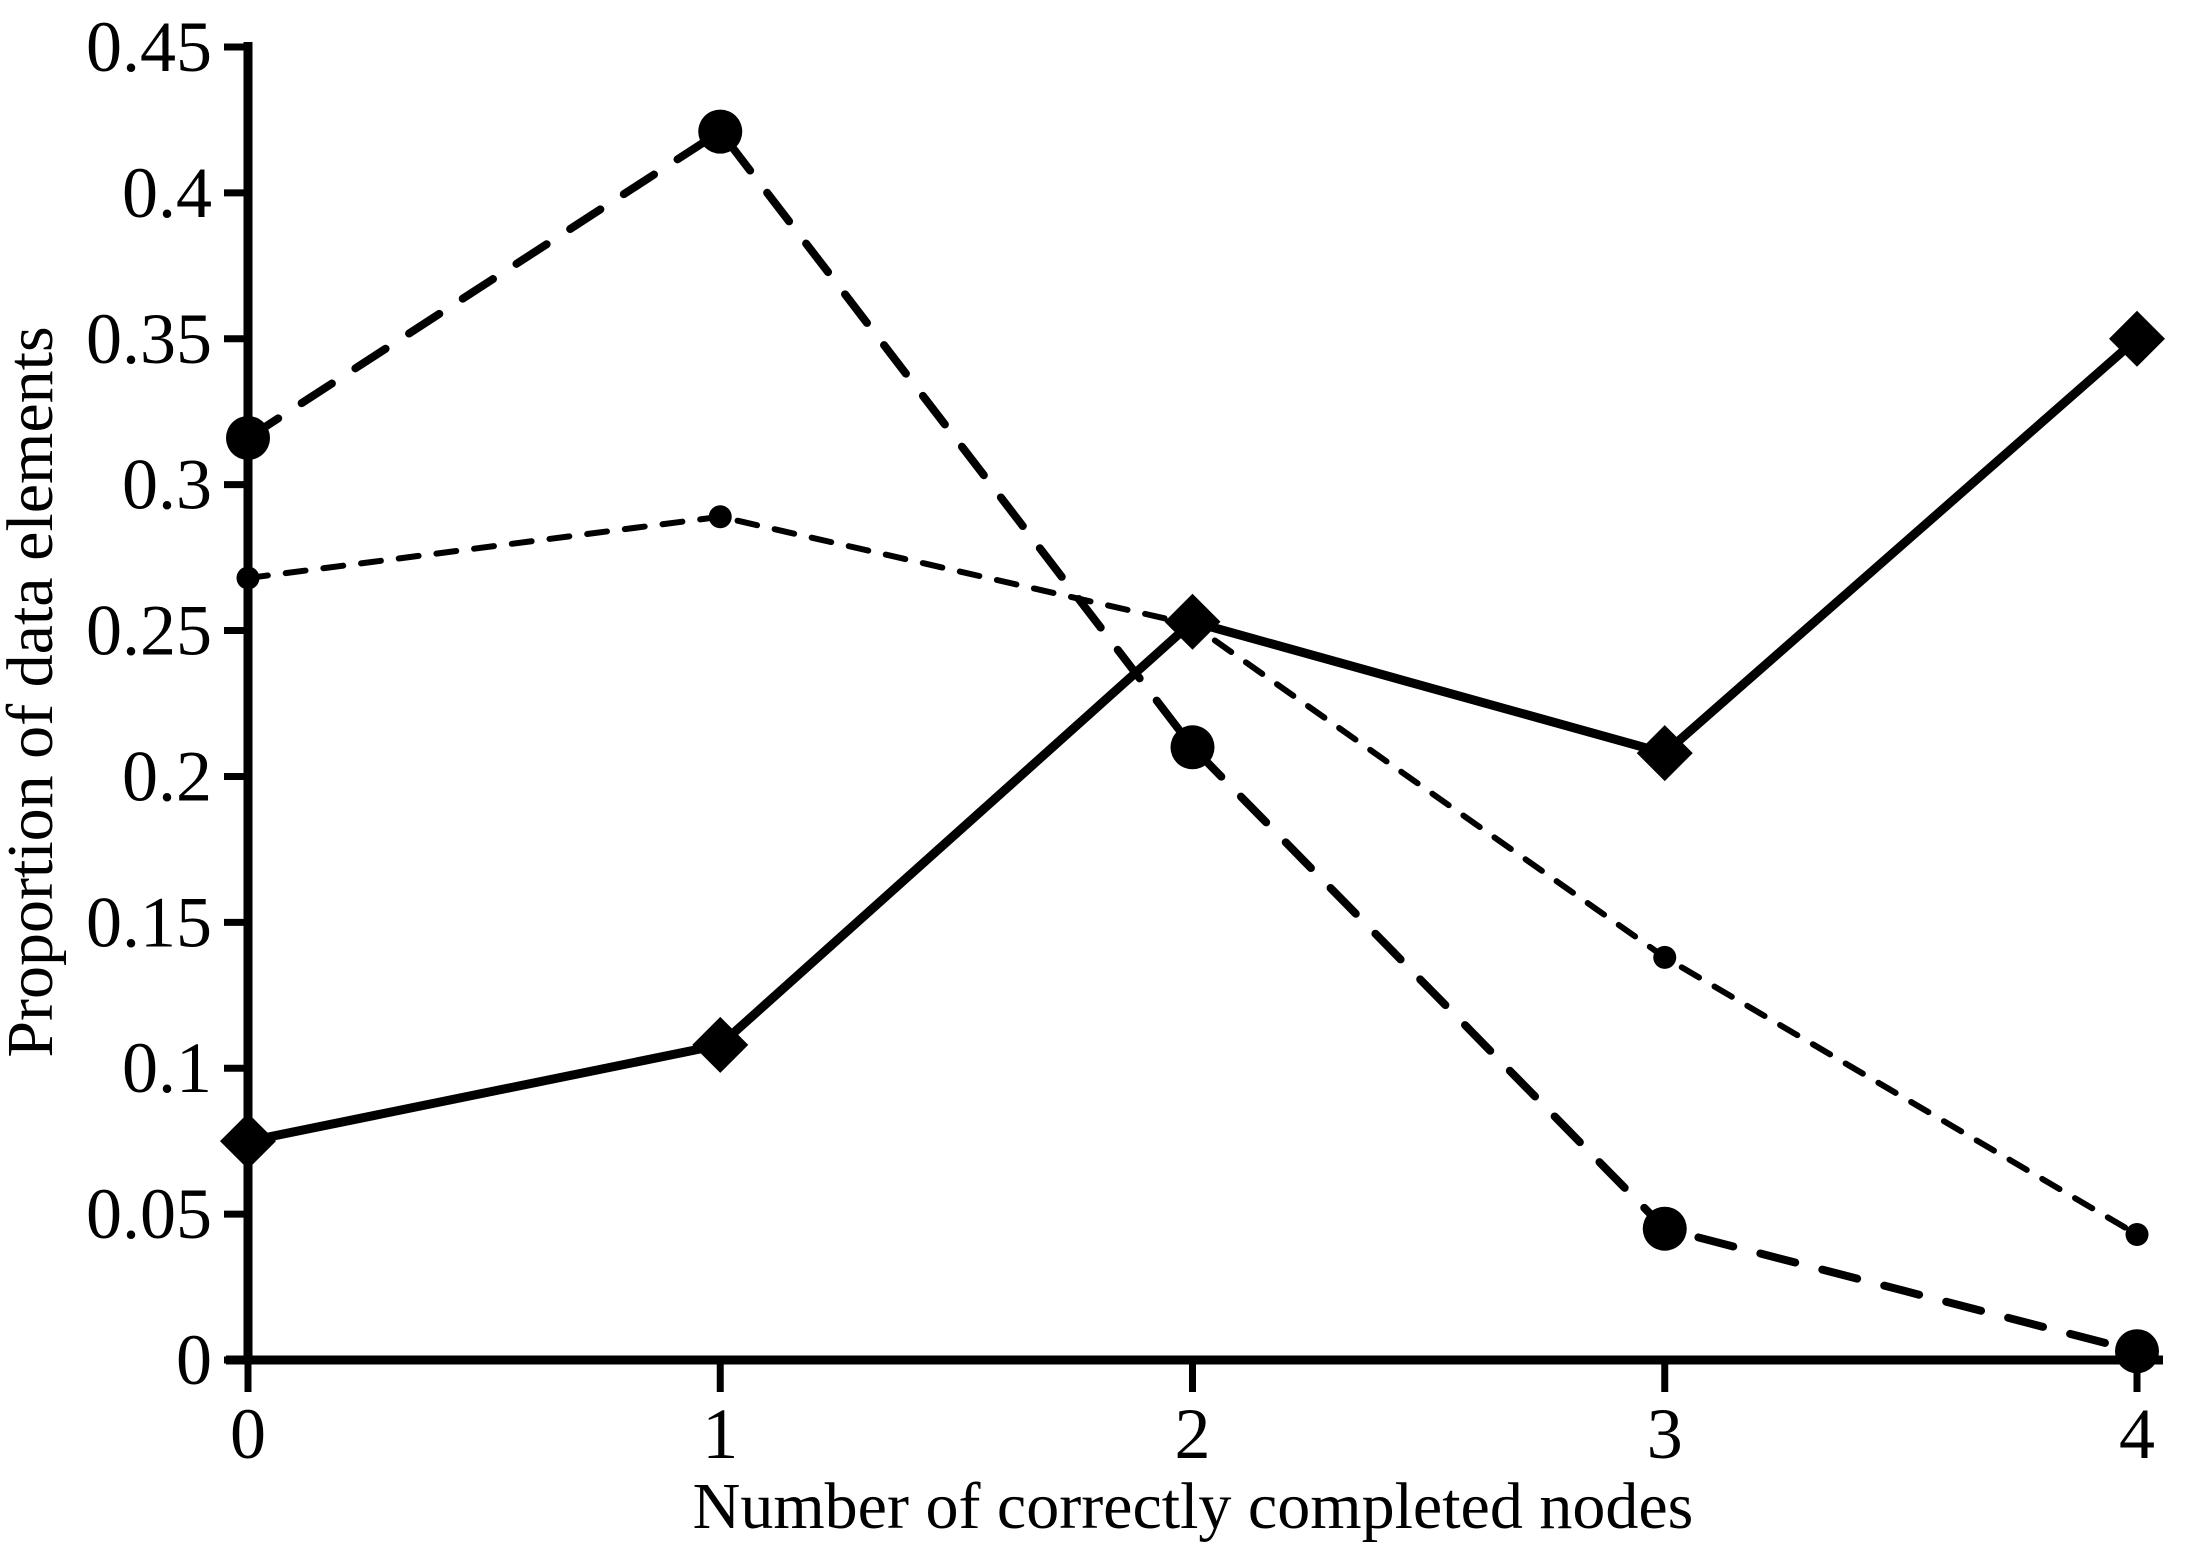  What do you see at coordinates (149, 1214) in the screenshot?
I see `y-tick-label: 0.05` at bounding box center [149, 1214].